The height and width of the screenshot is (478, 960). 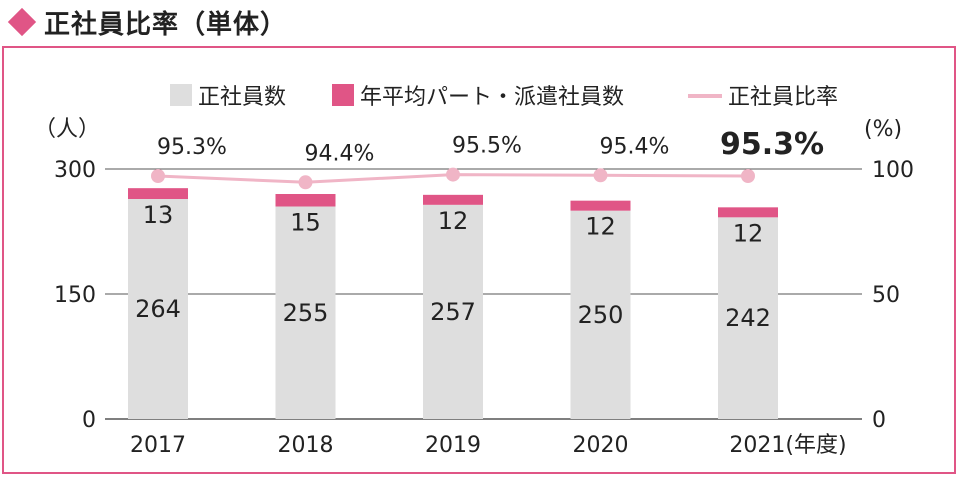 What do you see at coordinates (75, 170) in the screenshot?
I see `y-tick-left: 300` at bounding box center [75, 170].